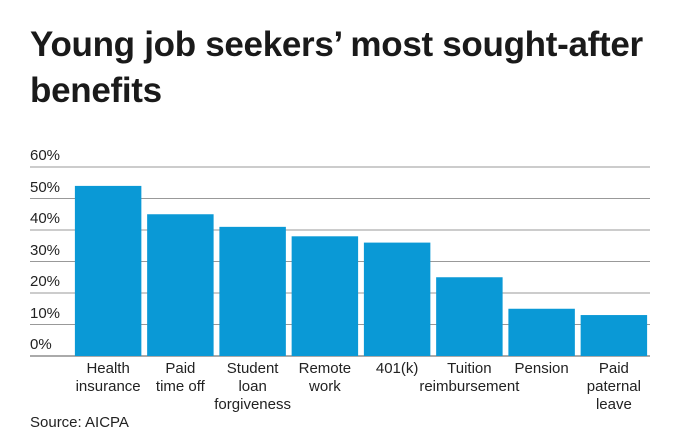  What do you see at coordinates (325, 377) in the screenshot?
I see `x-tick-label: Remote work` at bounding box center [325, 377].